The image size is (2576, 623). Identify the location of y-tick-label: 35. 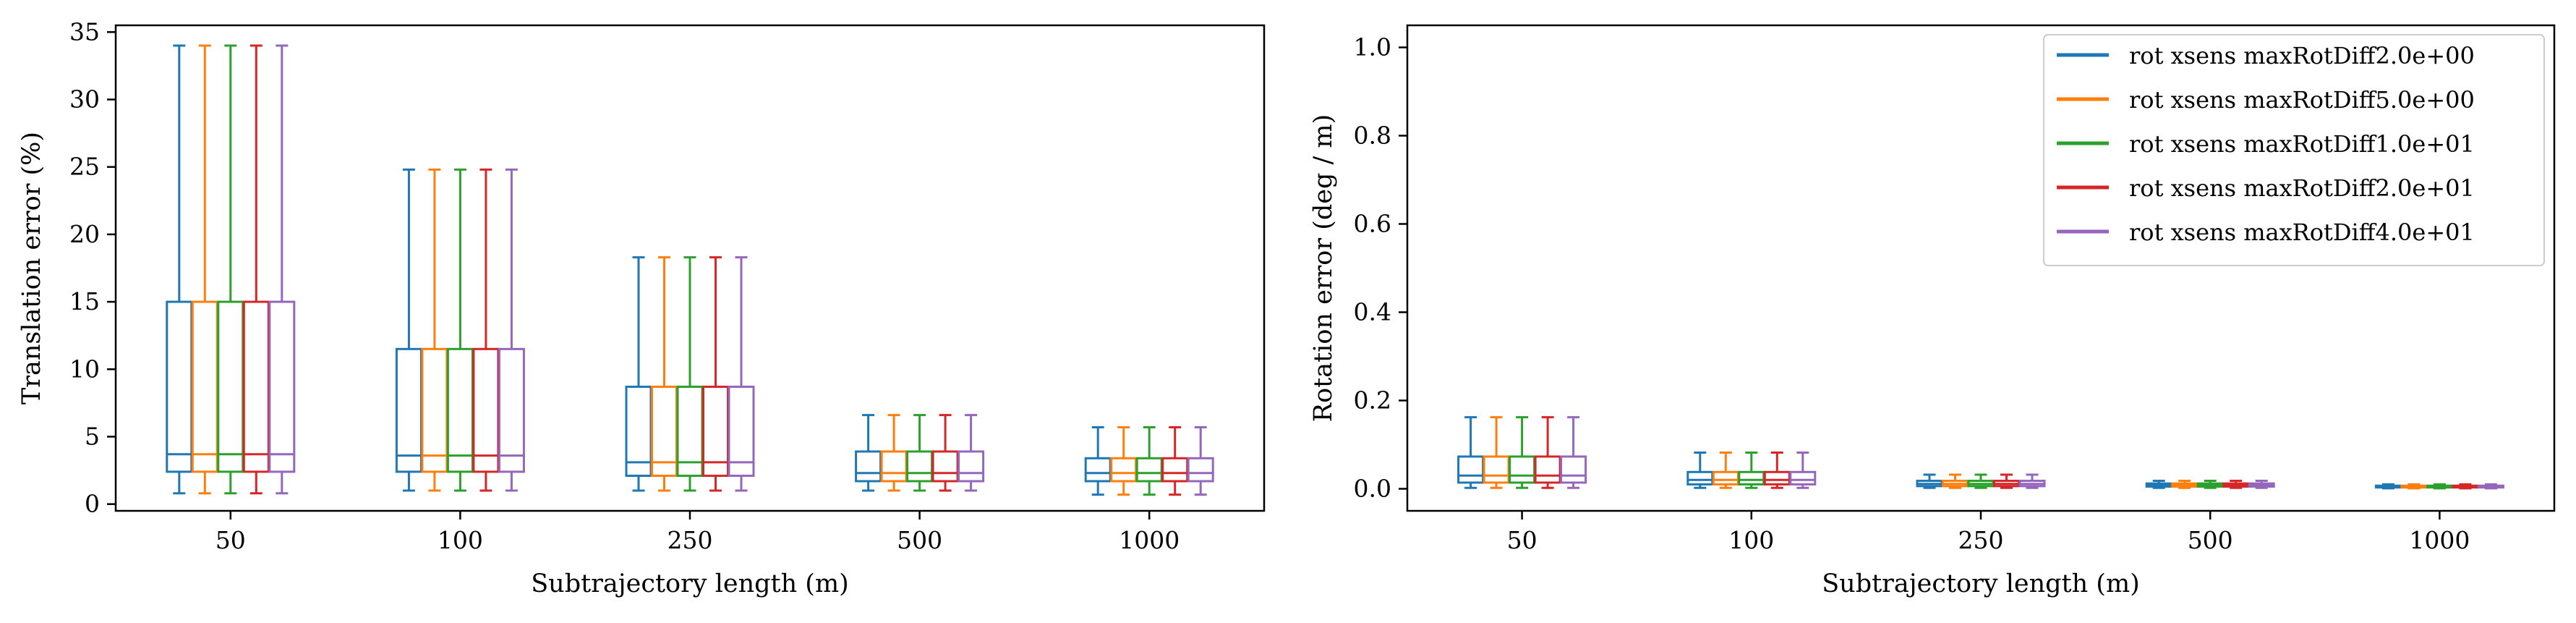
(84, 31).